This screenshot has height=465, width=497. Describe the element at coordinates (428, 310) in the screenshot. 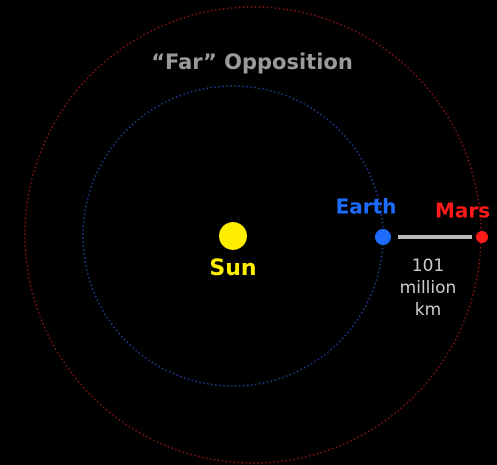

I see `distance-unit: km` at that location.